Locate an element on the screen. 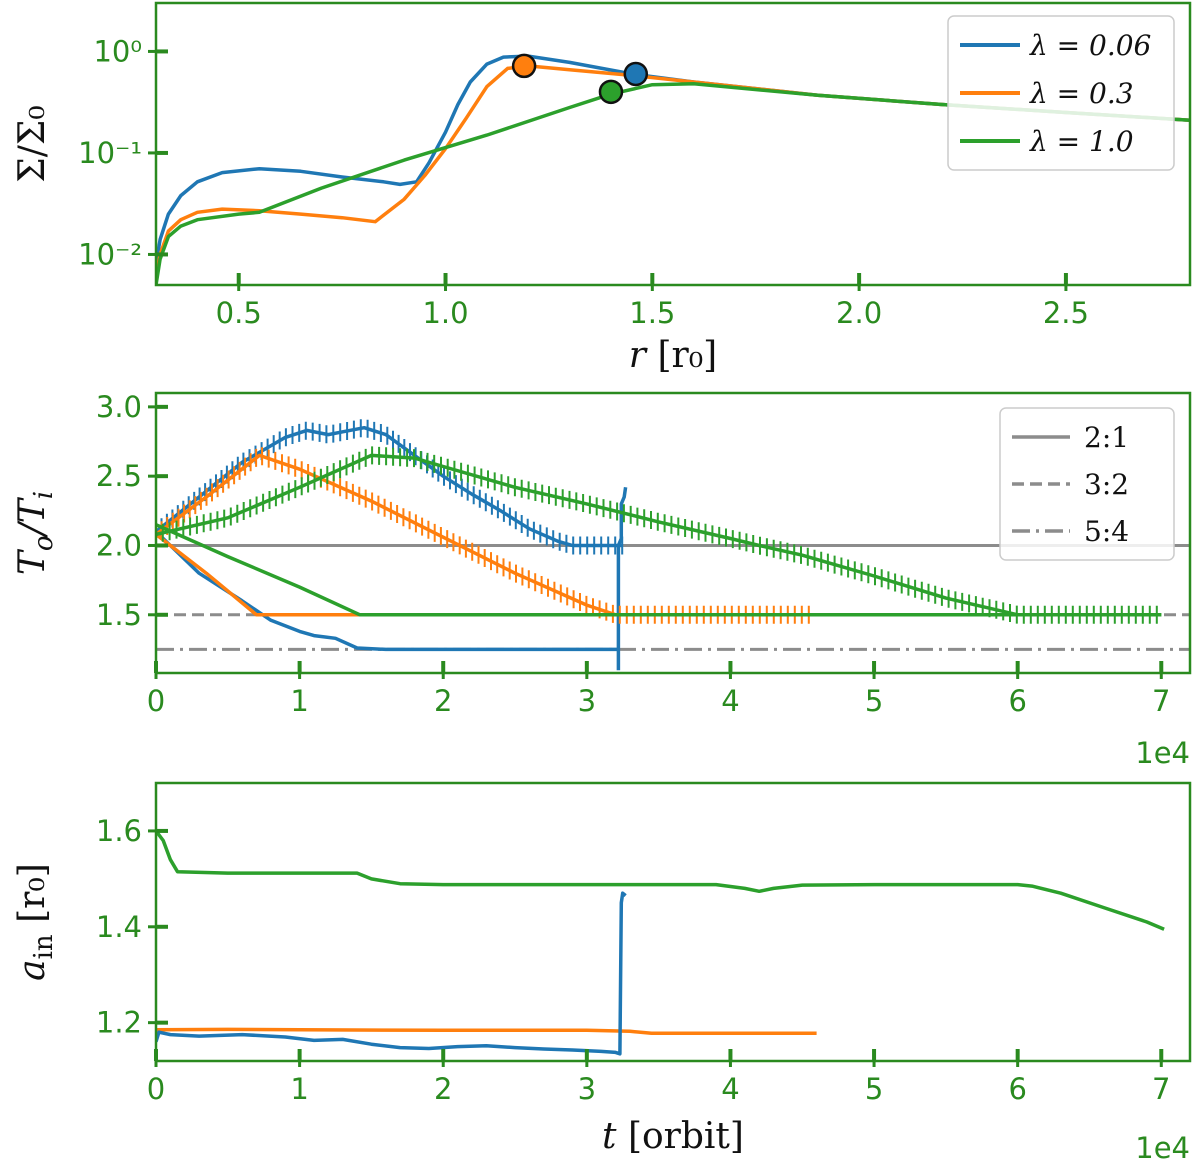 The image size is (1200, 1168). planet-marker-blue is located at coordinates (636, 74).